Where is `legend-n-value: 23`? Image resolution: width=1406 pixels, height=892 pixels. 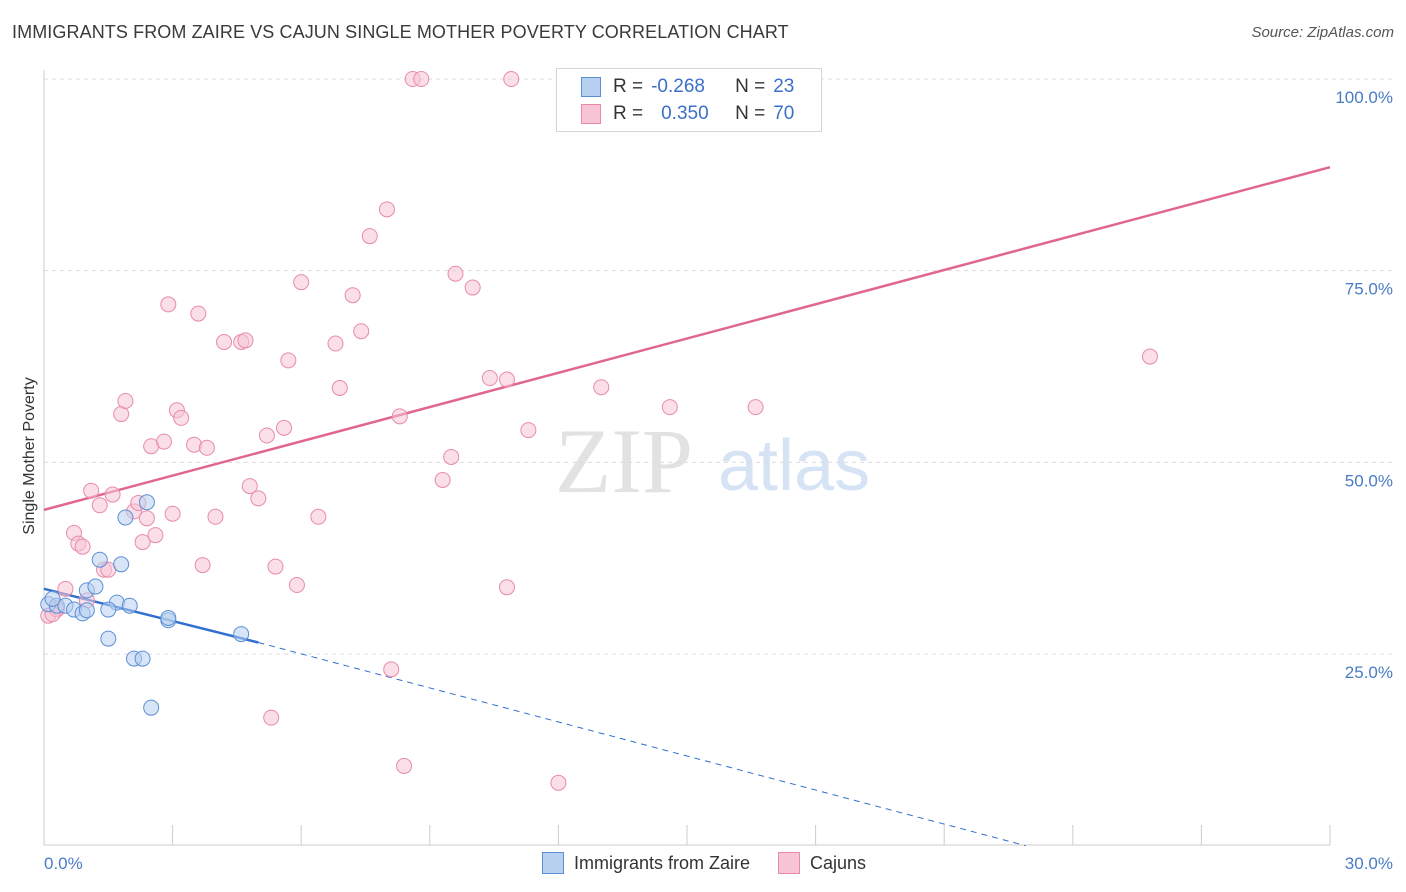 legend-n-value: 23 is located at coordinates (784, 86).